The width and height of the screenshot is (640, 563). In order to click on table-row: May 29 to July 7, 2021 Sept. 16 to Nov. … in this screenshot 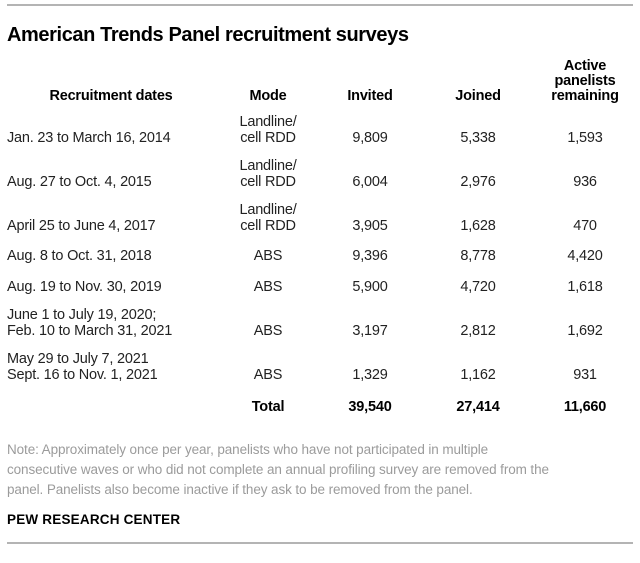, I will do `click(320, 368)`.